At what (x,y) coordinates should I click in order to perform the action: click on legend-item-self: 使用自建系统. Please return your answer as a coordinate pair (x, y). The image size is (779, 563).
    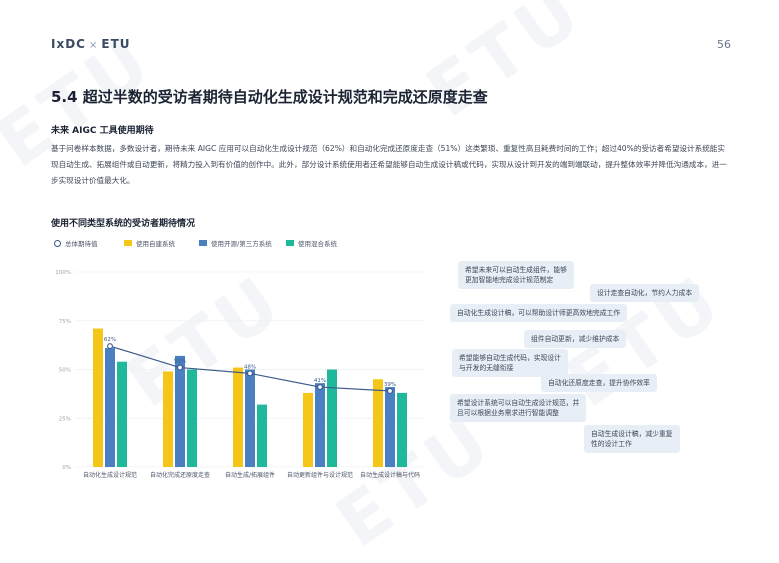
    Looking at the image, I should click on (149, 243).